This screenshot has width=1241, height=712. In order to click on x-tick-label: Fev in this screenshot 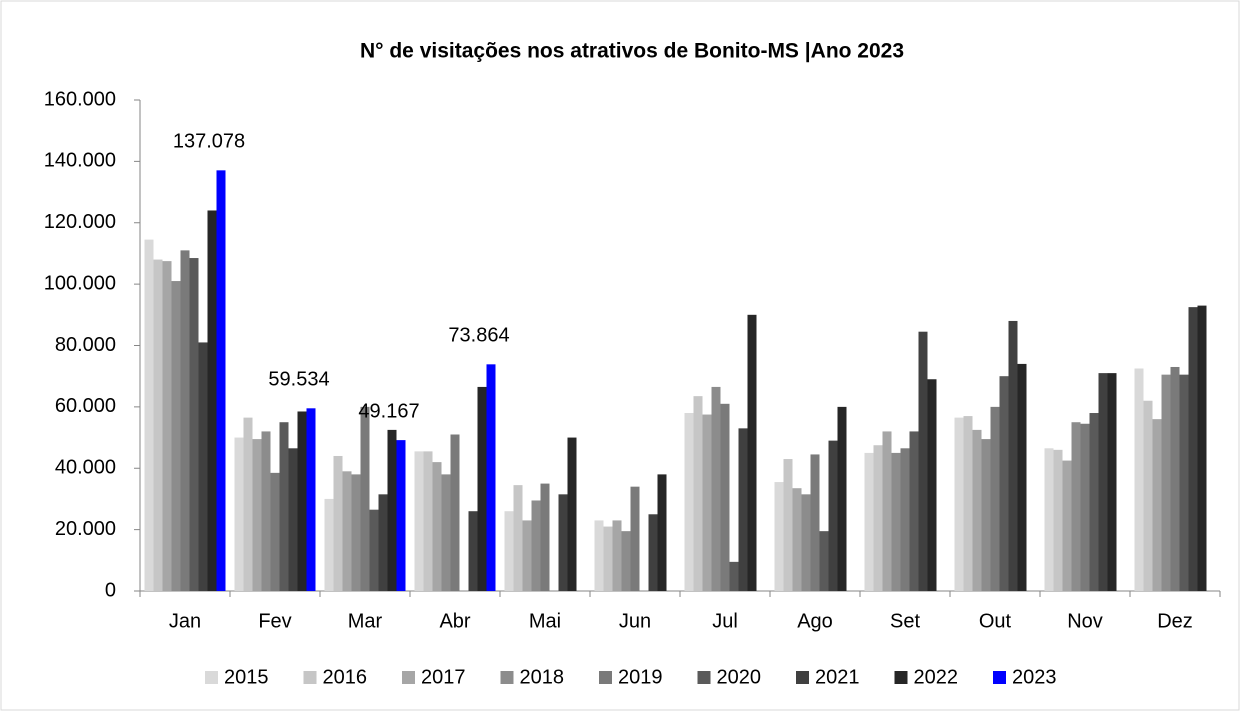, I will do `click(274, 621)`.